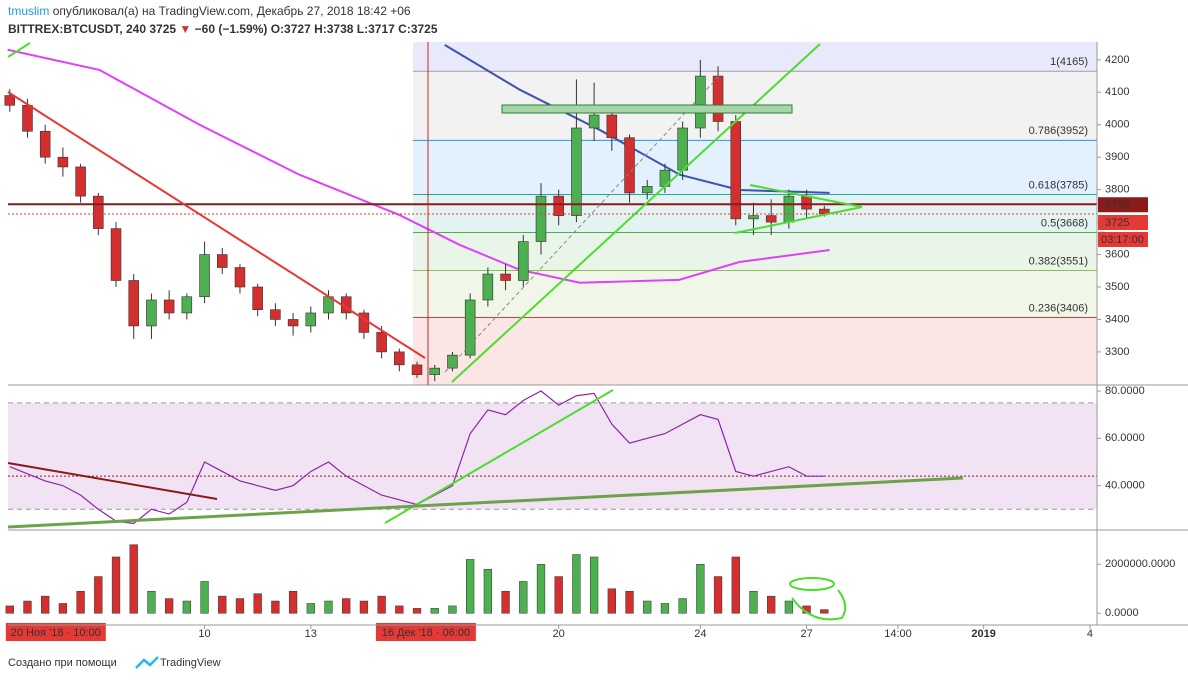  I want to click on footer-text: Создано при помощи, so click(62, 663).